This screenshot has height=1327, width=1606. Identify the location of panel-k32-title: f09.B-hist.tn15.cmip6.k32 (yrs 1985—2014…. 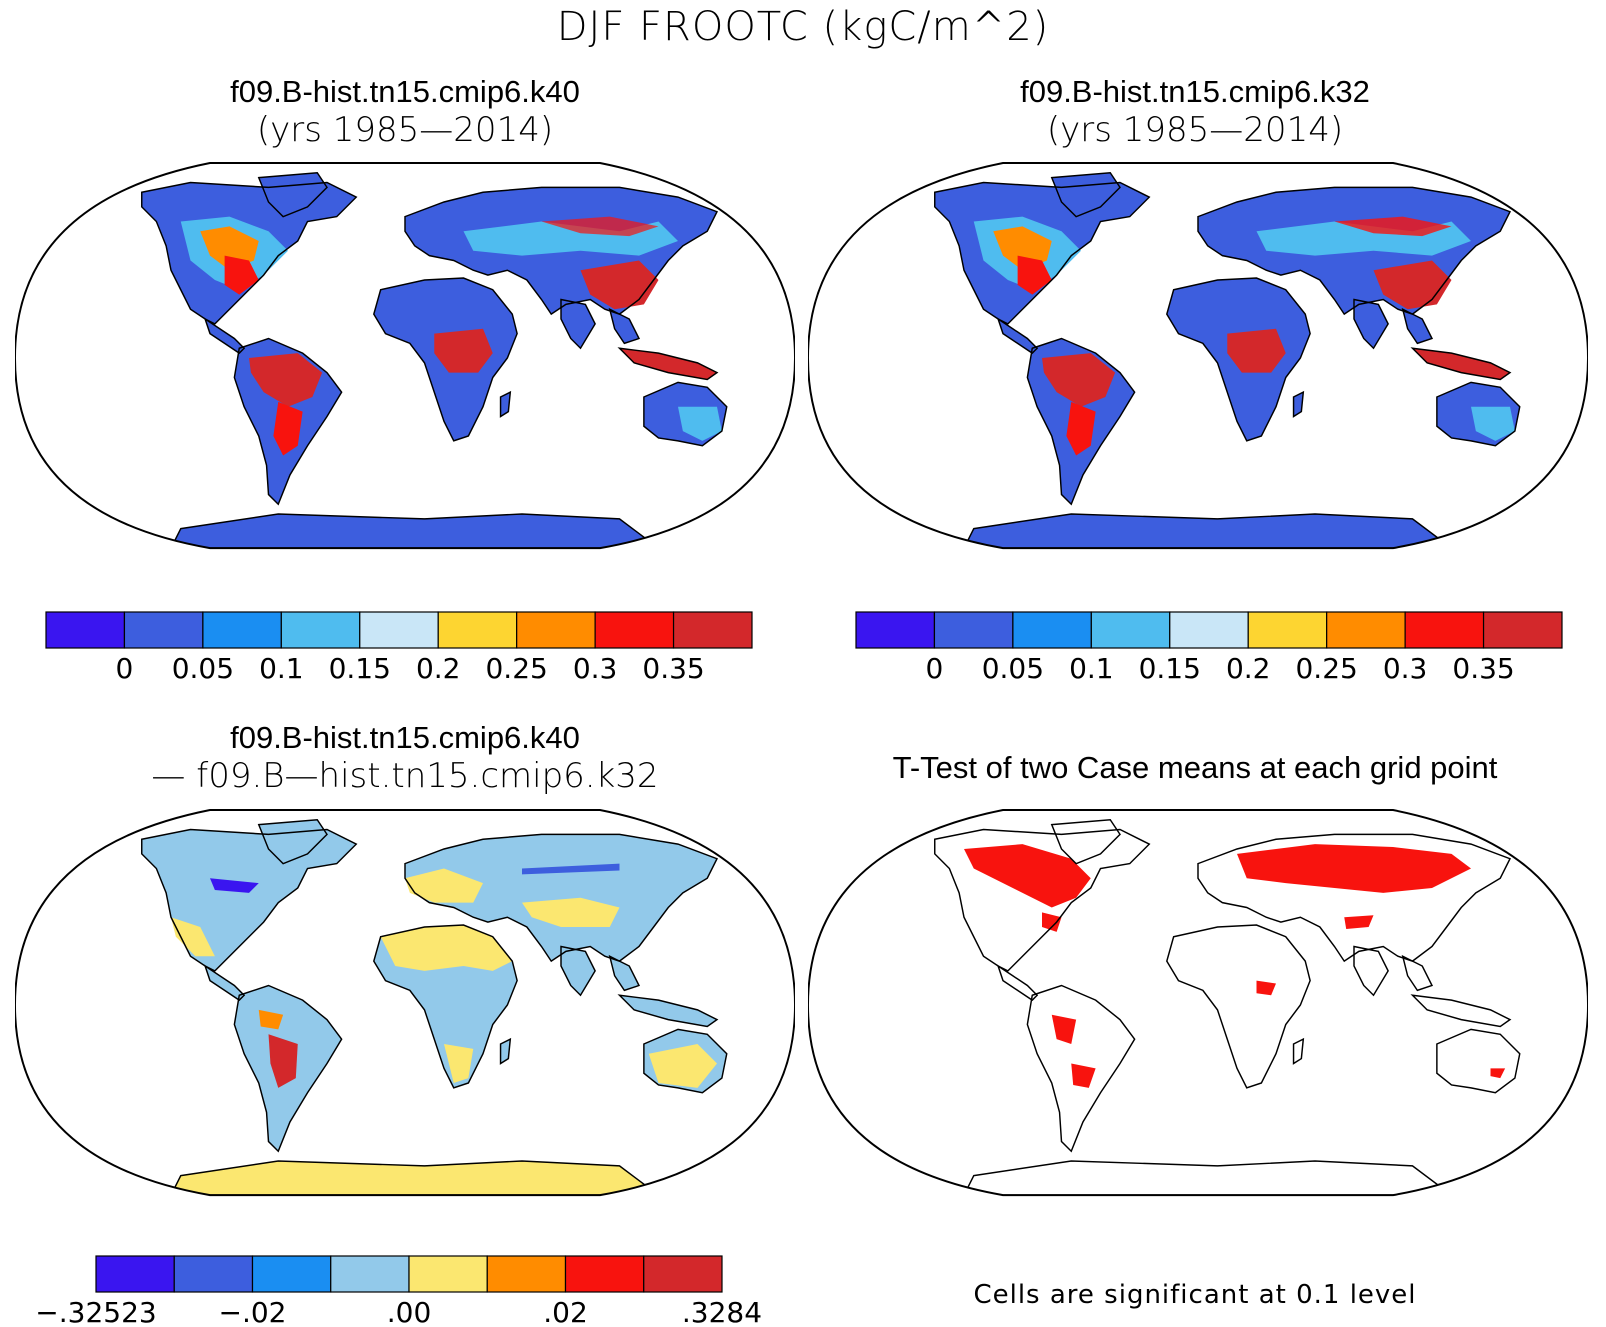
(1195, 112).